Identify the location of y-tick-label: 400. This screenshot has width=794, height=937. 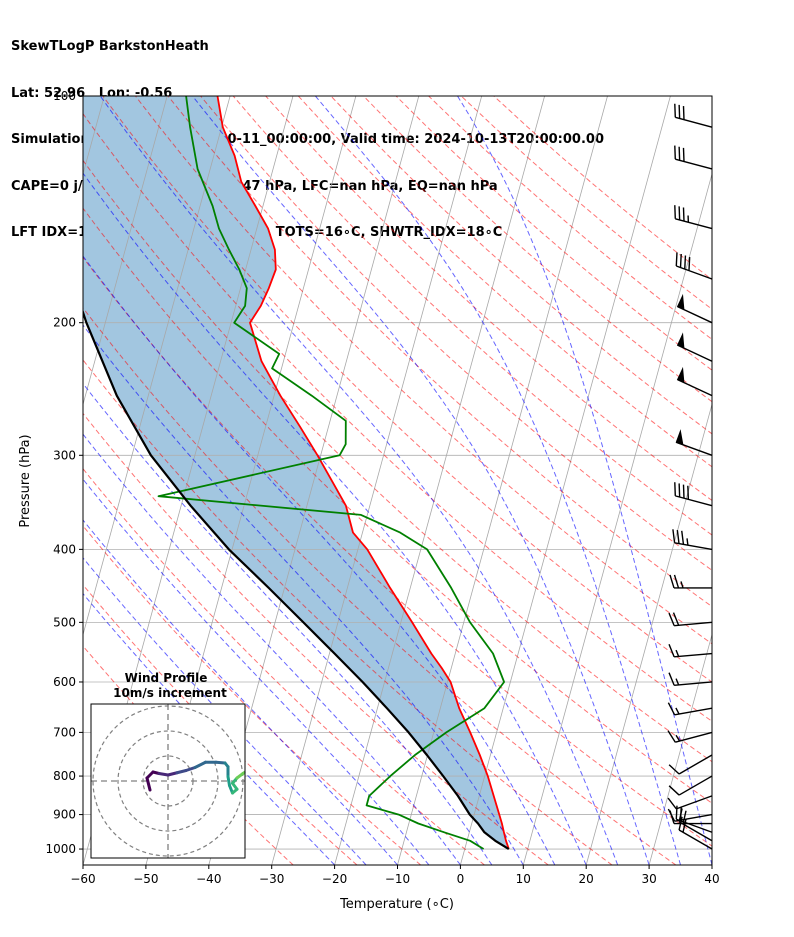
(64, 549).